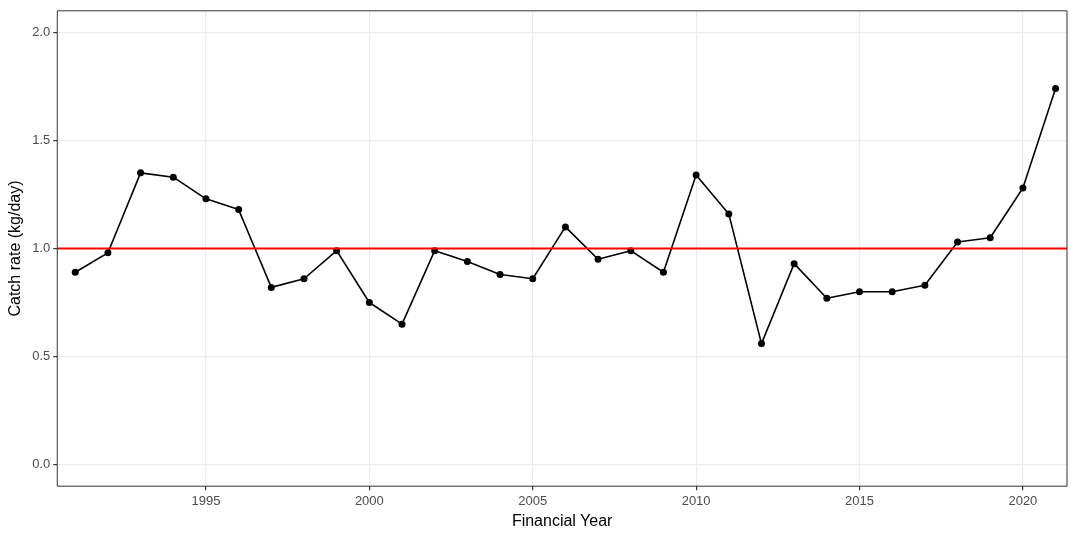  Describe the element at coordinates (41, 464) in the screenshot. I see `y-tick-label: 0.0` at that location.